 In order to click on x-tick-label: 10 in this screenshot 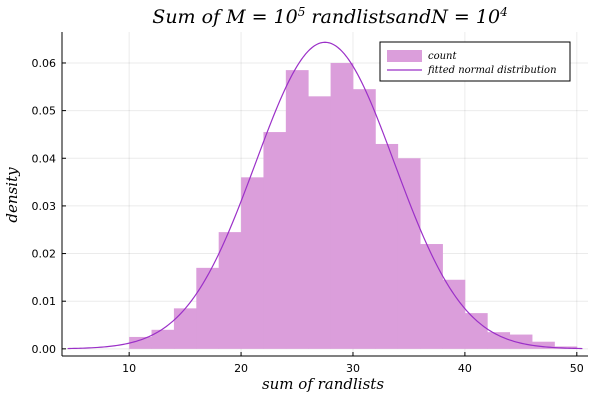, I will do `click(129, 368)`.